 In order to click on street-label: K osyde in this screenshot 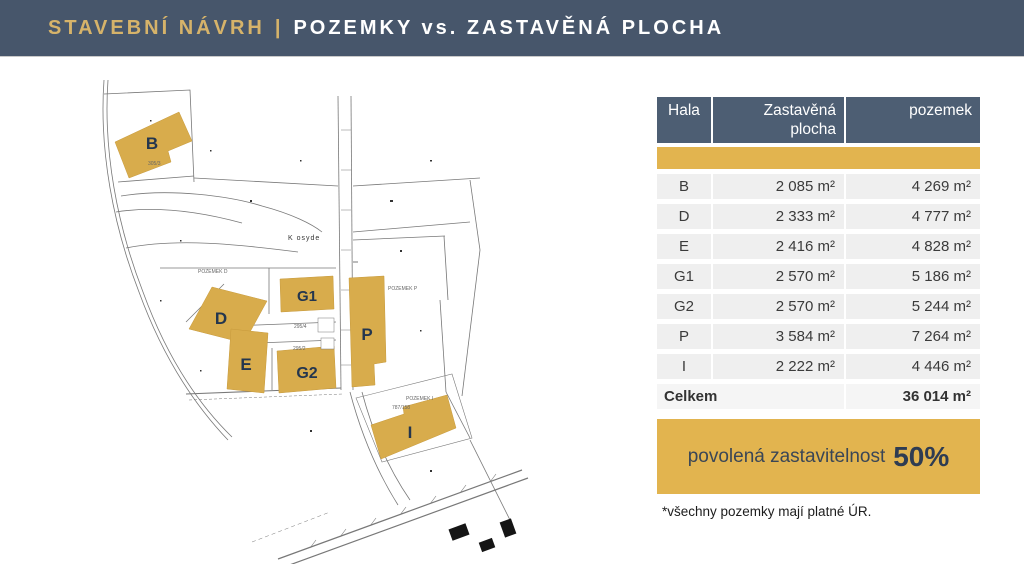, I will do `click(304, 238)`.